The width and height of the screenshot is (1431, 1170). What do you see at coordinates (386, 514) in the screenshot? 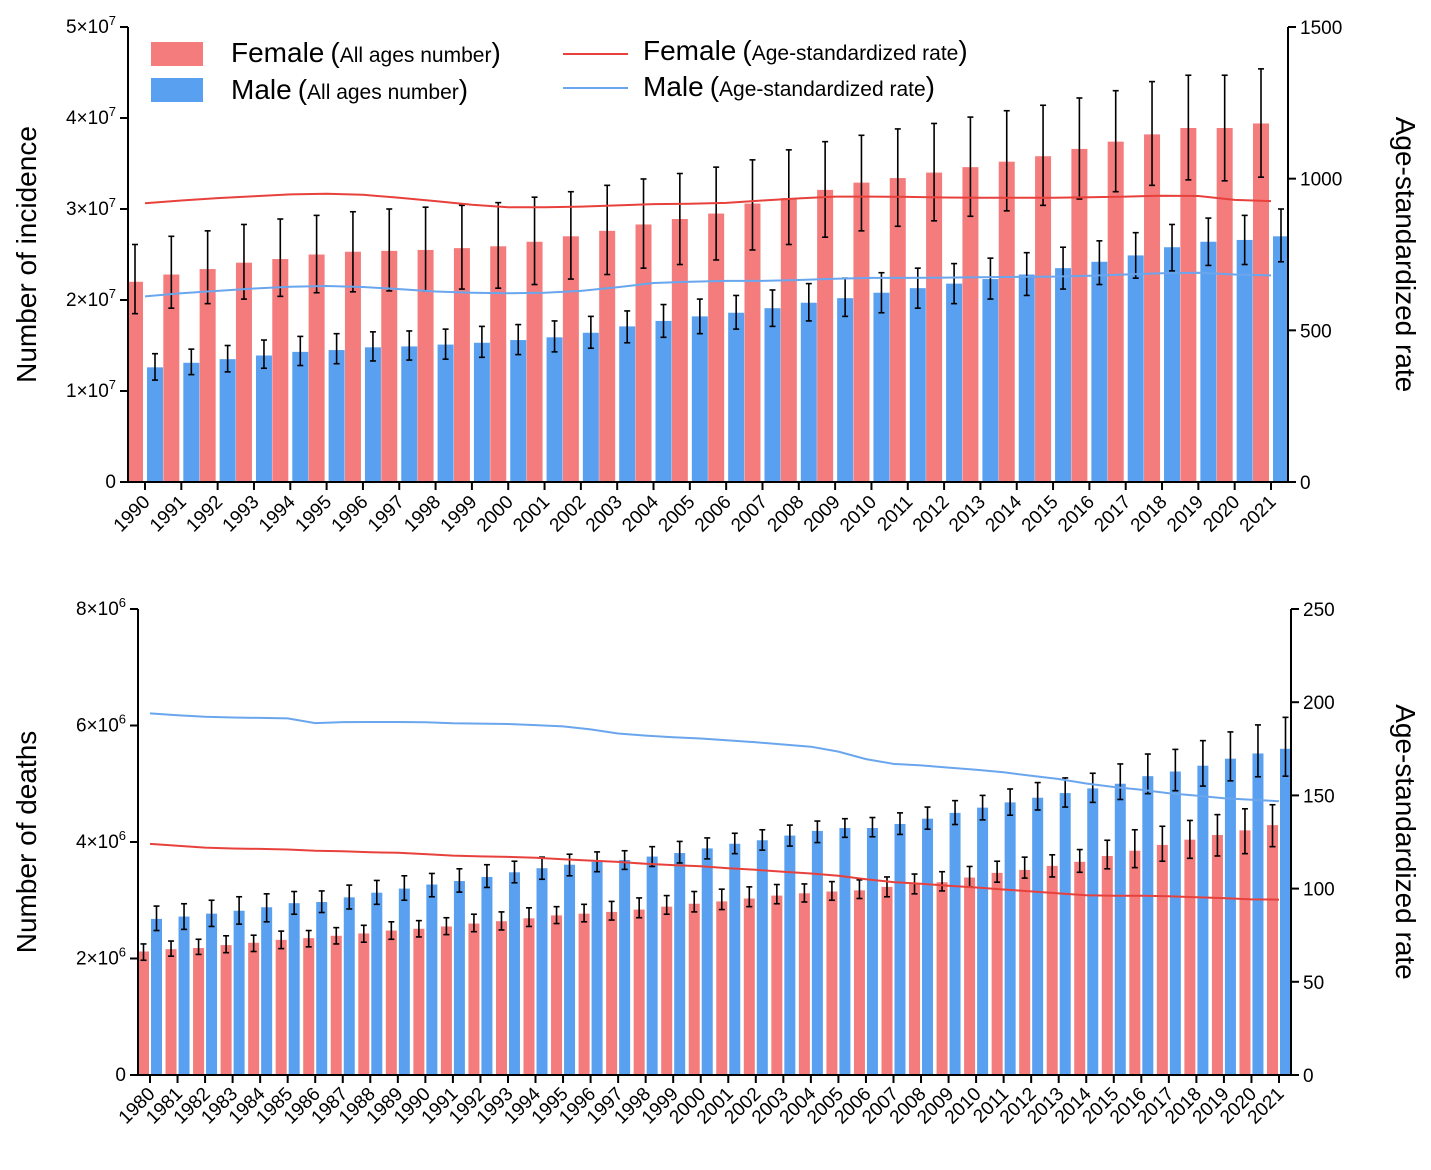
I see `incidence-x-tick-label: 1997` at bounding box center [386, 514].